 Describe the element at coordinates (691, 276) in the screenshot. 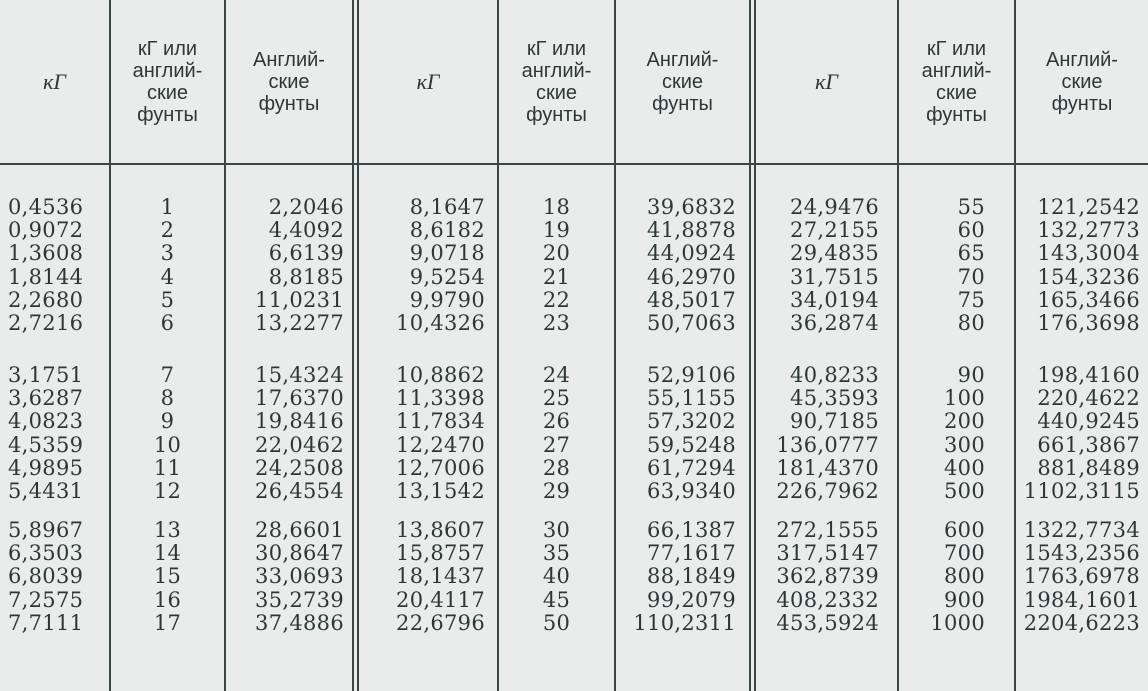

I see `table-cell: 46,2970` at that location.